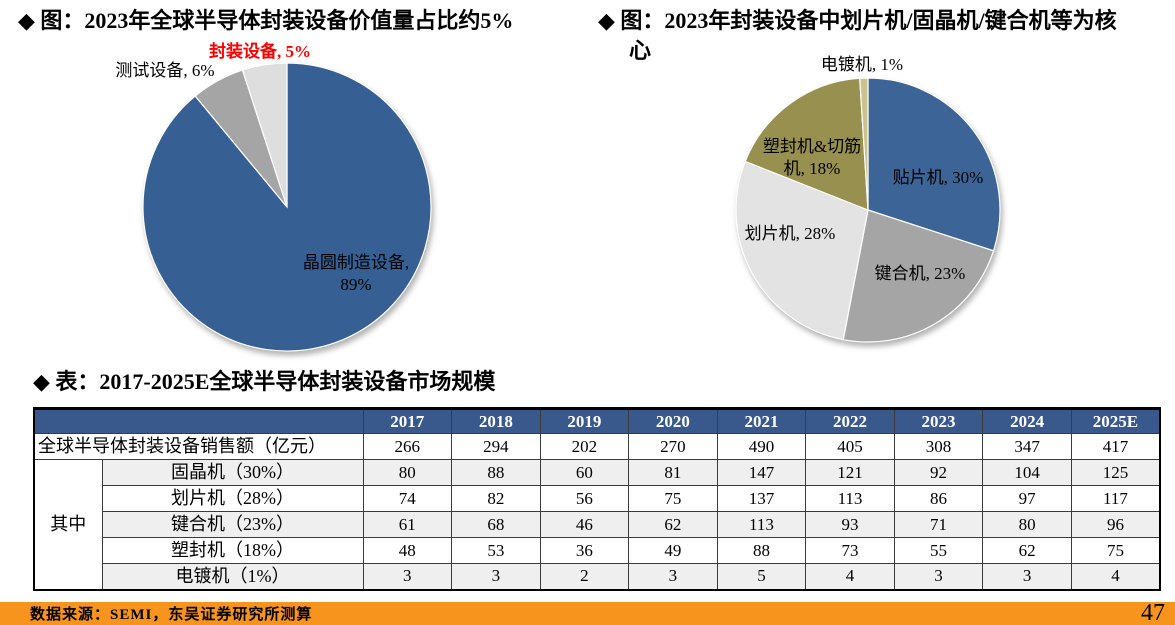 This screenshot has width=1175, height=625. I want to click on pie-label-bonding-machine: 键合机, 23%, so click(920, 273).